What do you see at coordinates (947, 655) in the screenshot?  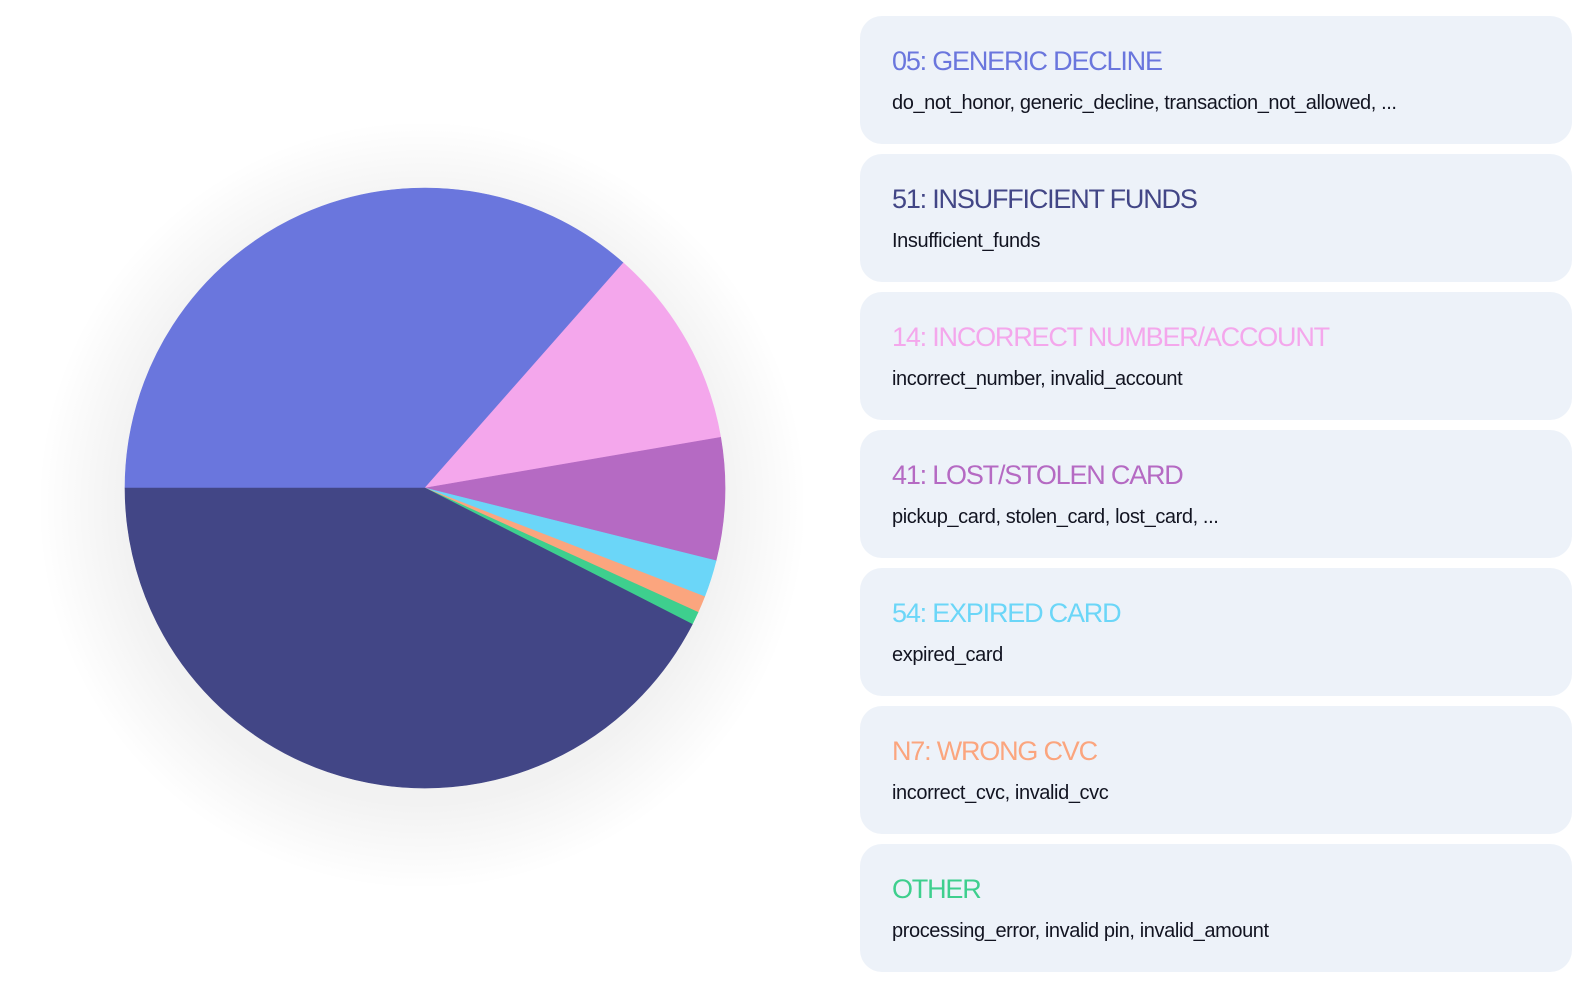 I see `legend-description: expired_card` at bounding box center [947, 655].